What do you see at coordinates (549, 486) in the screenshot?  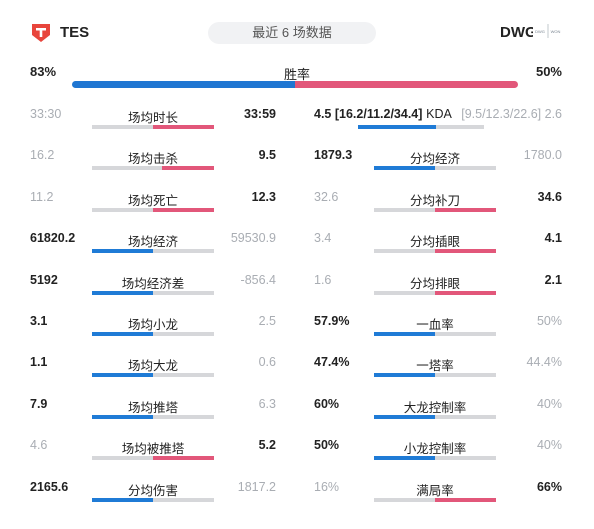 I see `stat-right-value: 66%` at bounding box center [549, 486].